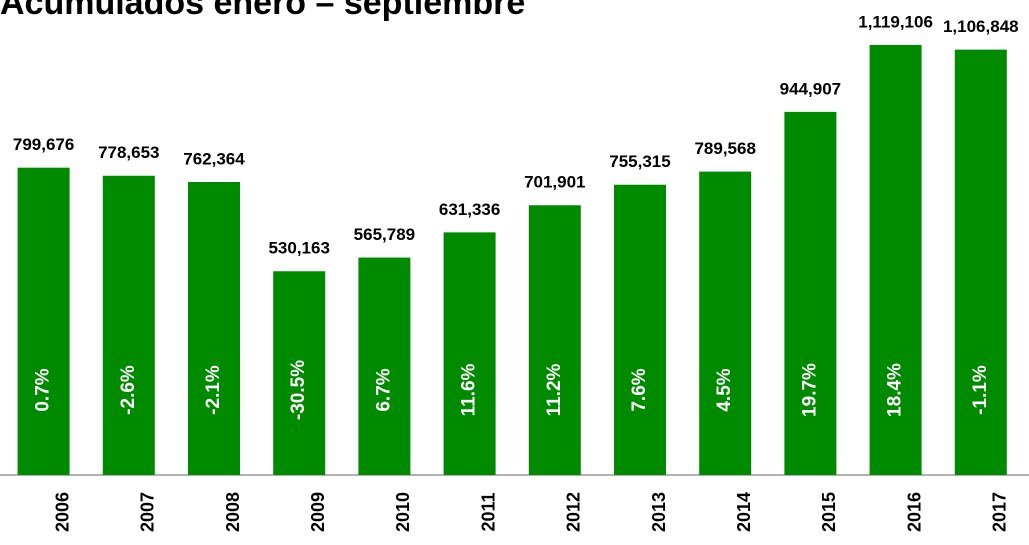 This screenshot has width=1029, height=545. Describe the element at coordinates (233, 512) in the screenshot. I see `x-tick-label: 2008` at that location.